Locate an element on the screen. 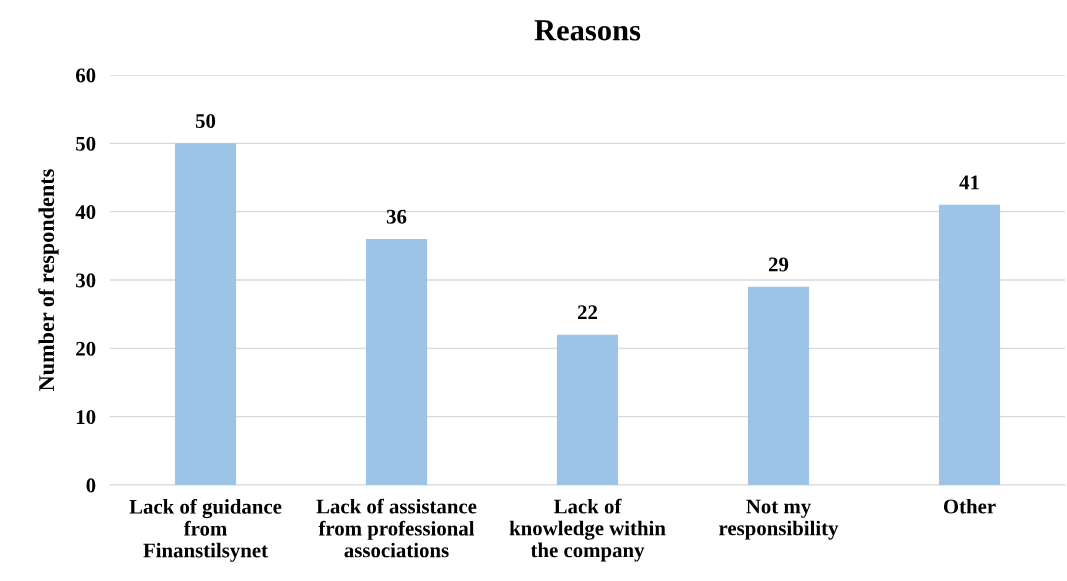 Image resolution: width=1067 pixels, height=581 pixels. y-tick-label: 60 is located at coordinates (85, 75).